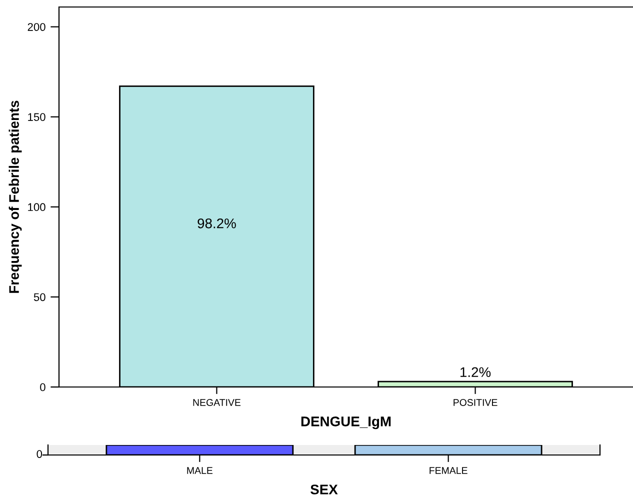 This screenshot has height=498, width=633. What do you see at coordinates (217, 402) in the screenshot?
I see `x-tick-label: NEGATIVE` at bounding box center [217, 402].